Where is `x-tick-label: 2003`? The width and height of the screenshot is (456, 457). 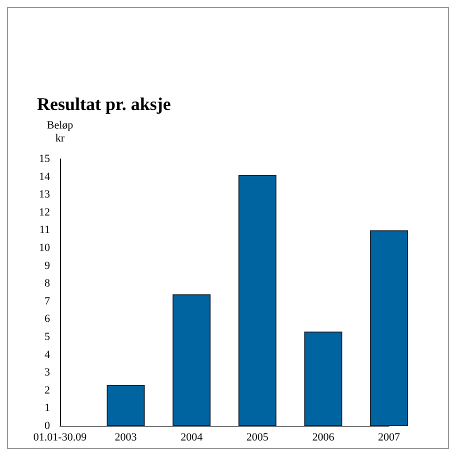
x-tick-label: 2003 is located at coordinates (126, 438).